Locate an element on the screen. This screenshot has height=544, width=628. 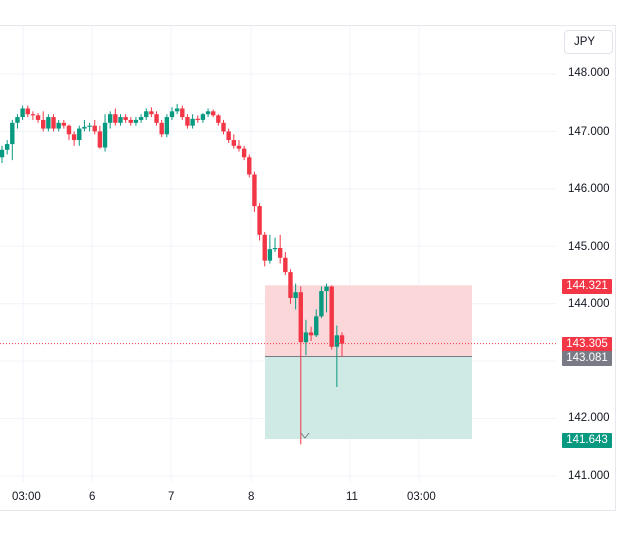
time-label-8: 8 is located at coordinates (251, 497).